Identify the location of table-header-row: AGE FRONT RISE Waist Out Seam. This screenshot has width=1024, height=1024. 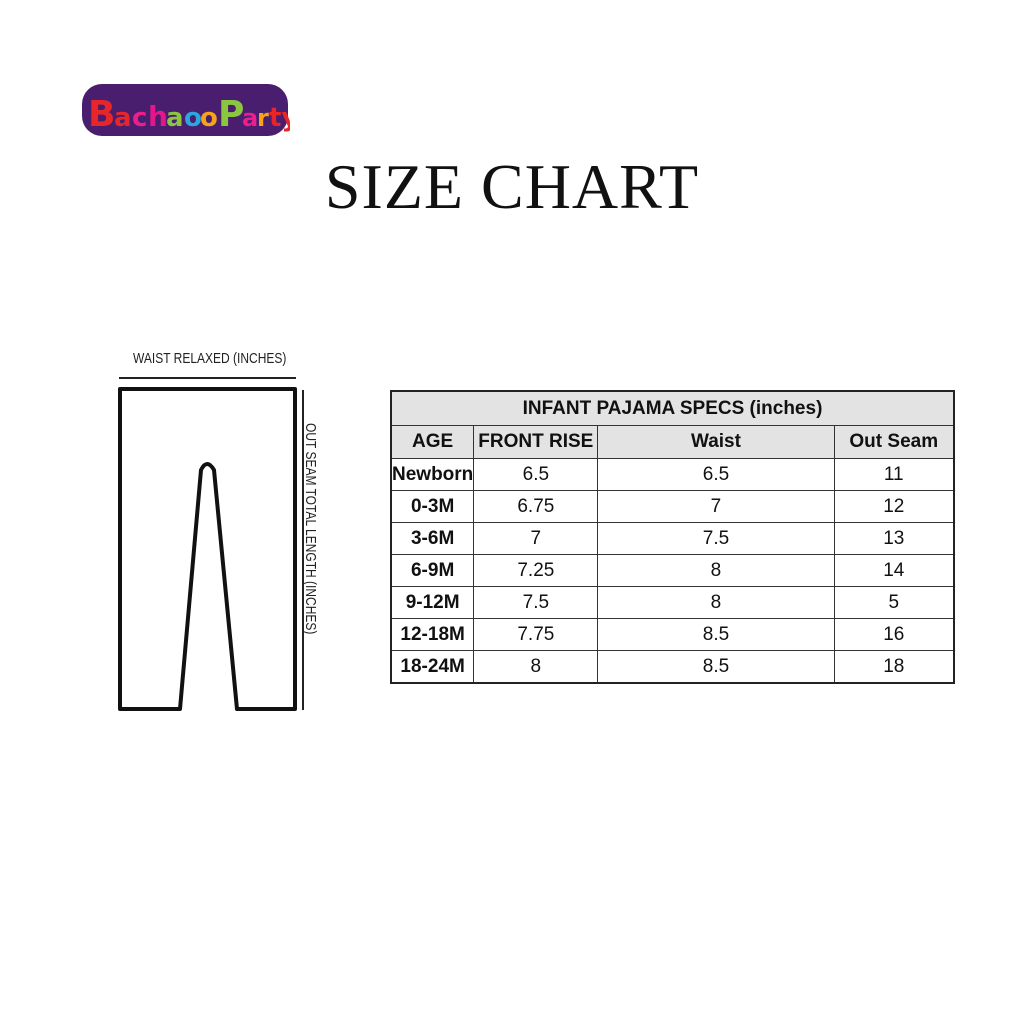
(672, 442).